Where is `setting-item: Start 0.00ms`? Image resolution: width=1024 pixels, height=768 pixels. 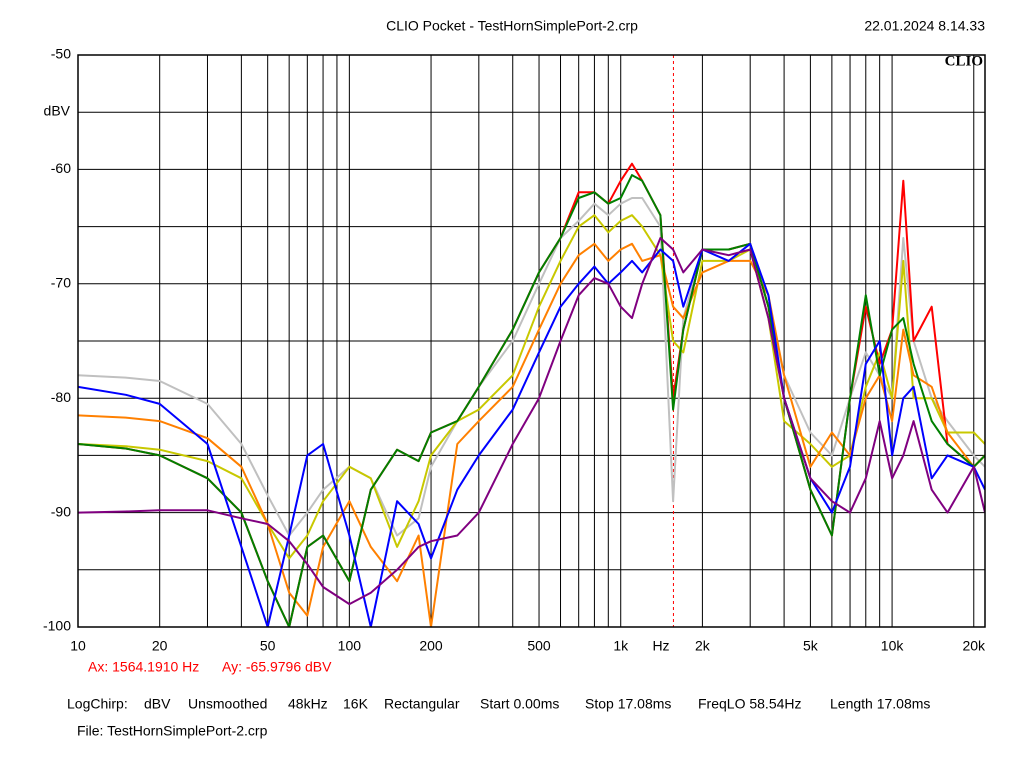
setting-item: Start 0.00ms is located at coordinates (519, 704).